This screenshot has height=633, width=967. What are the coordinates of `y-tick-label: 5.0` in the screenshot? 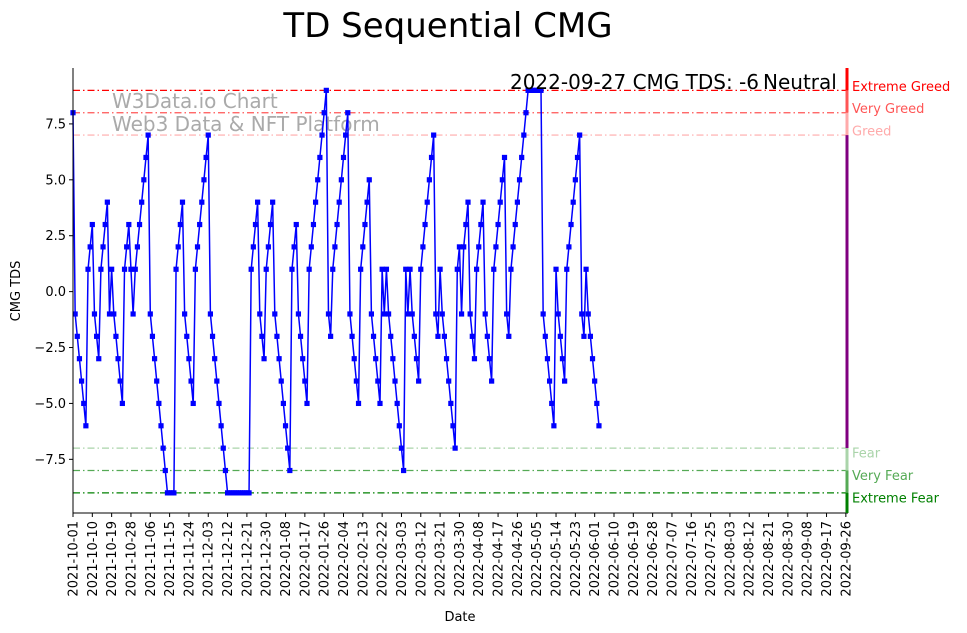 It's located at (55, 180).